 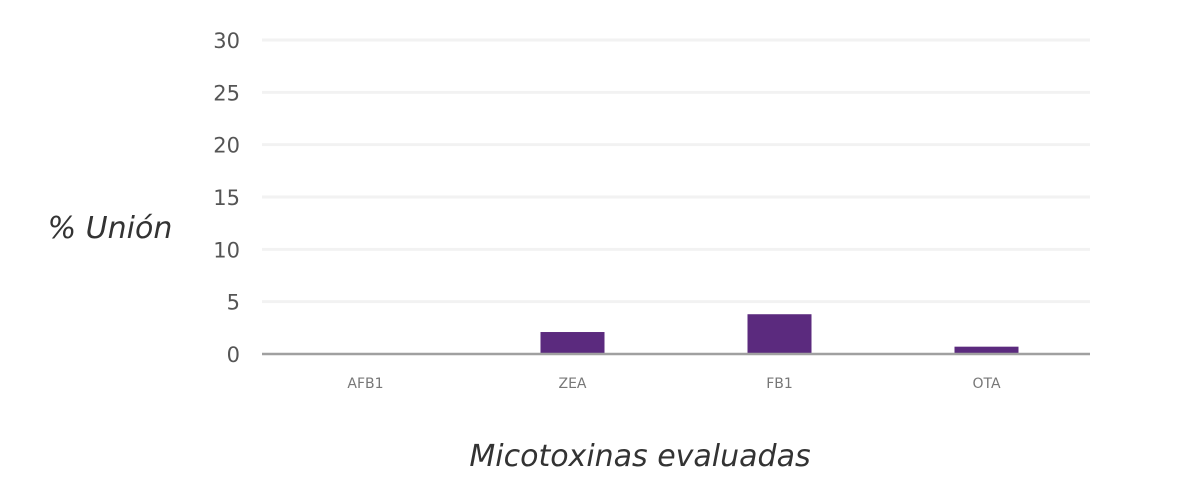 I want to click on y-axis-ticks: 0 5 10 15 20 25 30, so click(x=226, y=198).